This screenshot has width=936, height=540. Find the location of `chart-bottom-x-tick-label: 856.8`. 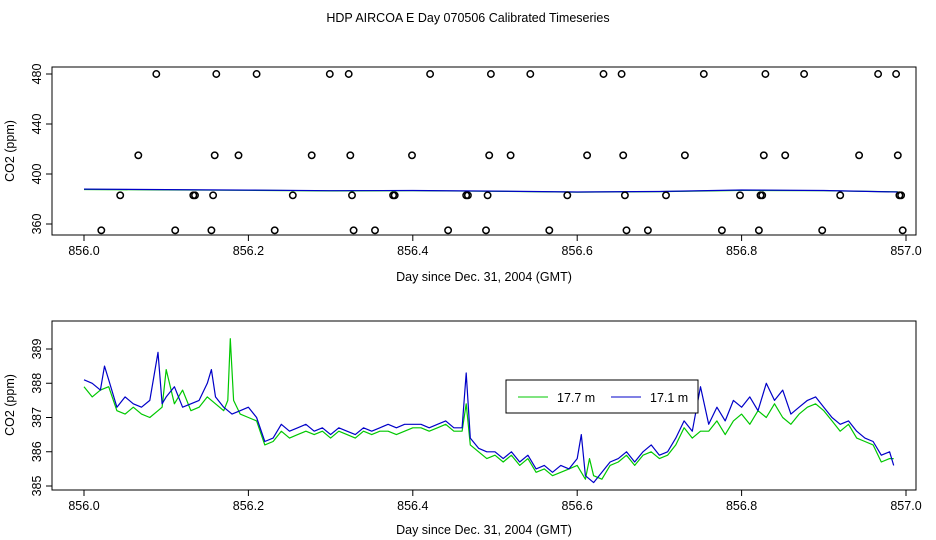

chart-bottom-x-tick-label: 856.8 is located at coordinates (741, 506).